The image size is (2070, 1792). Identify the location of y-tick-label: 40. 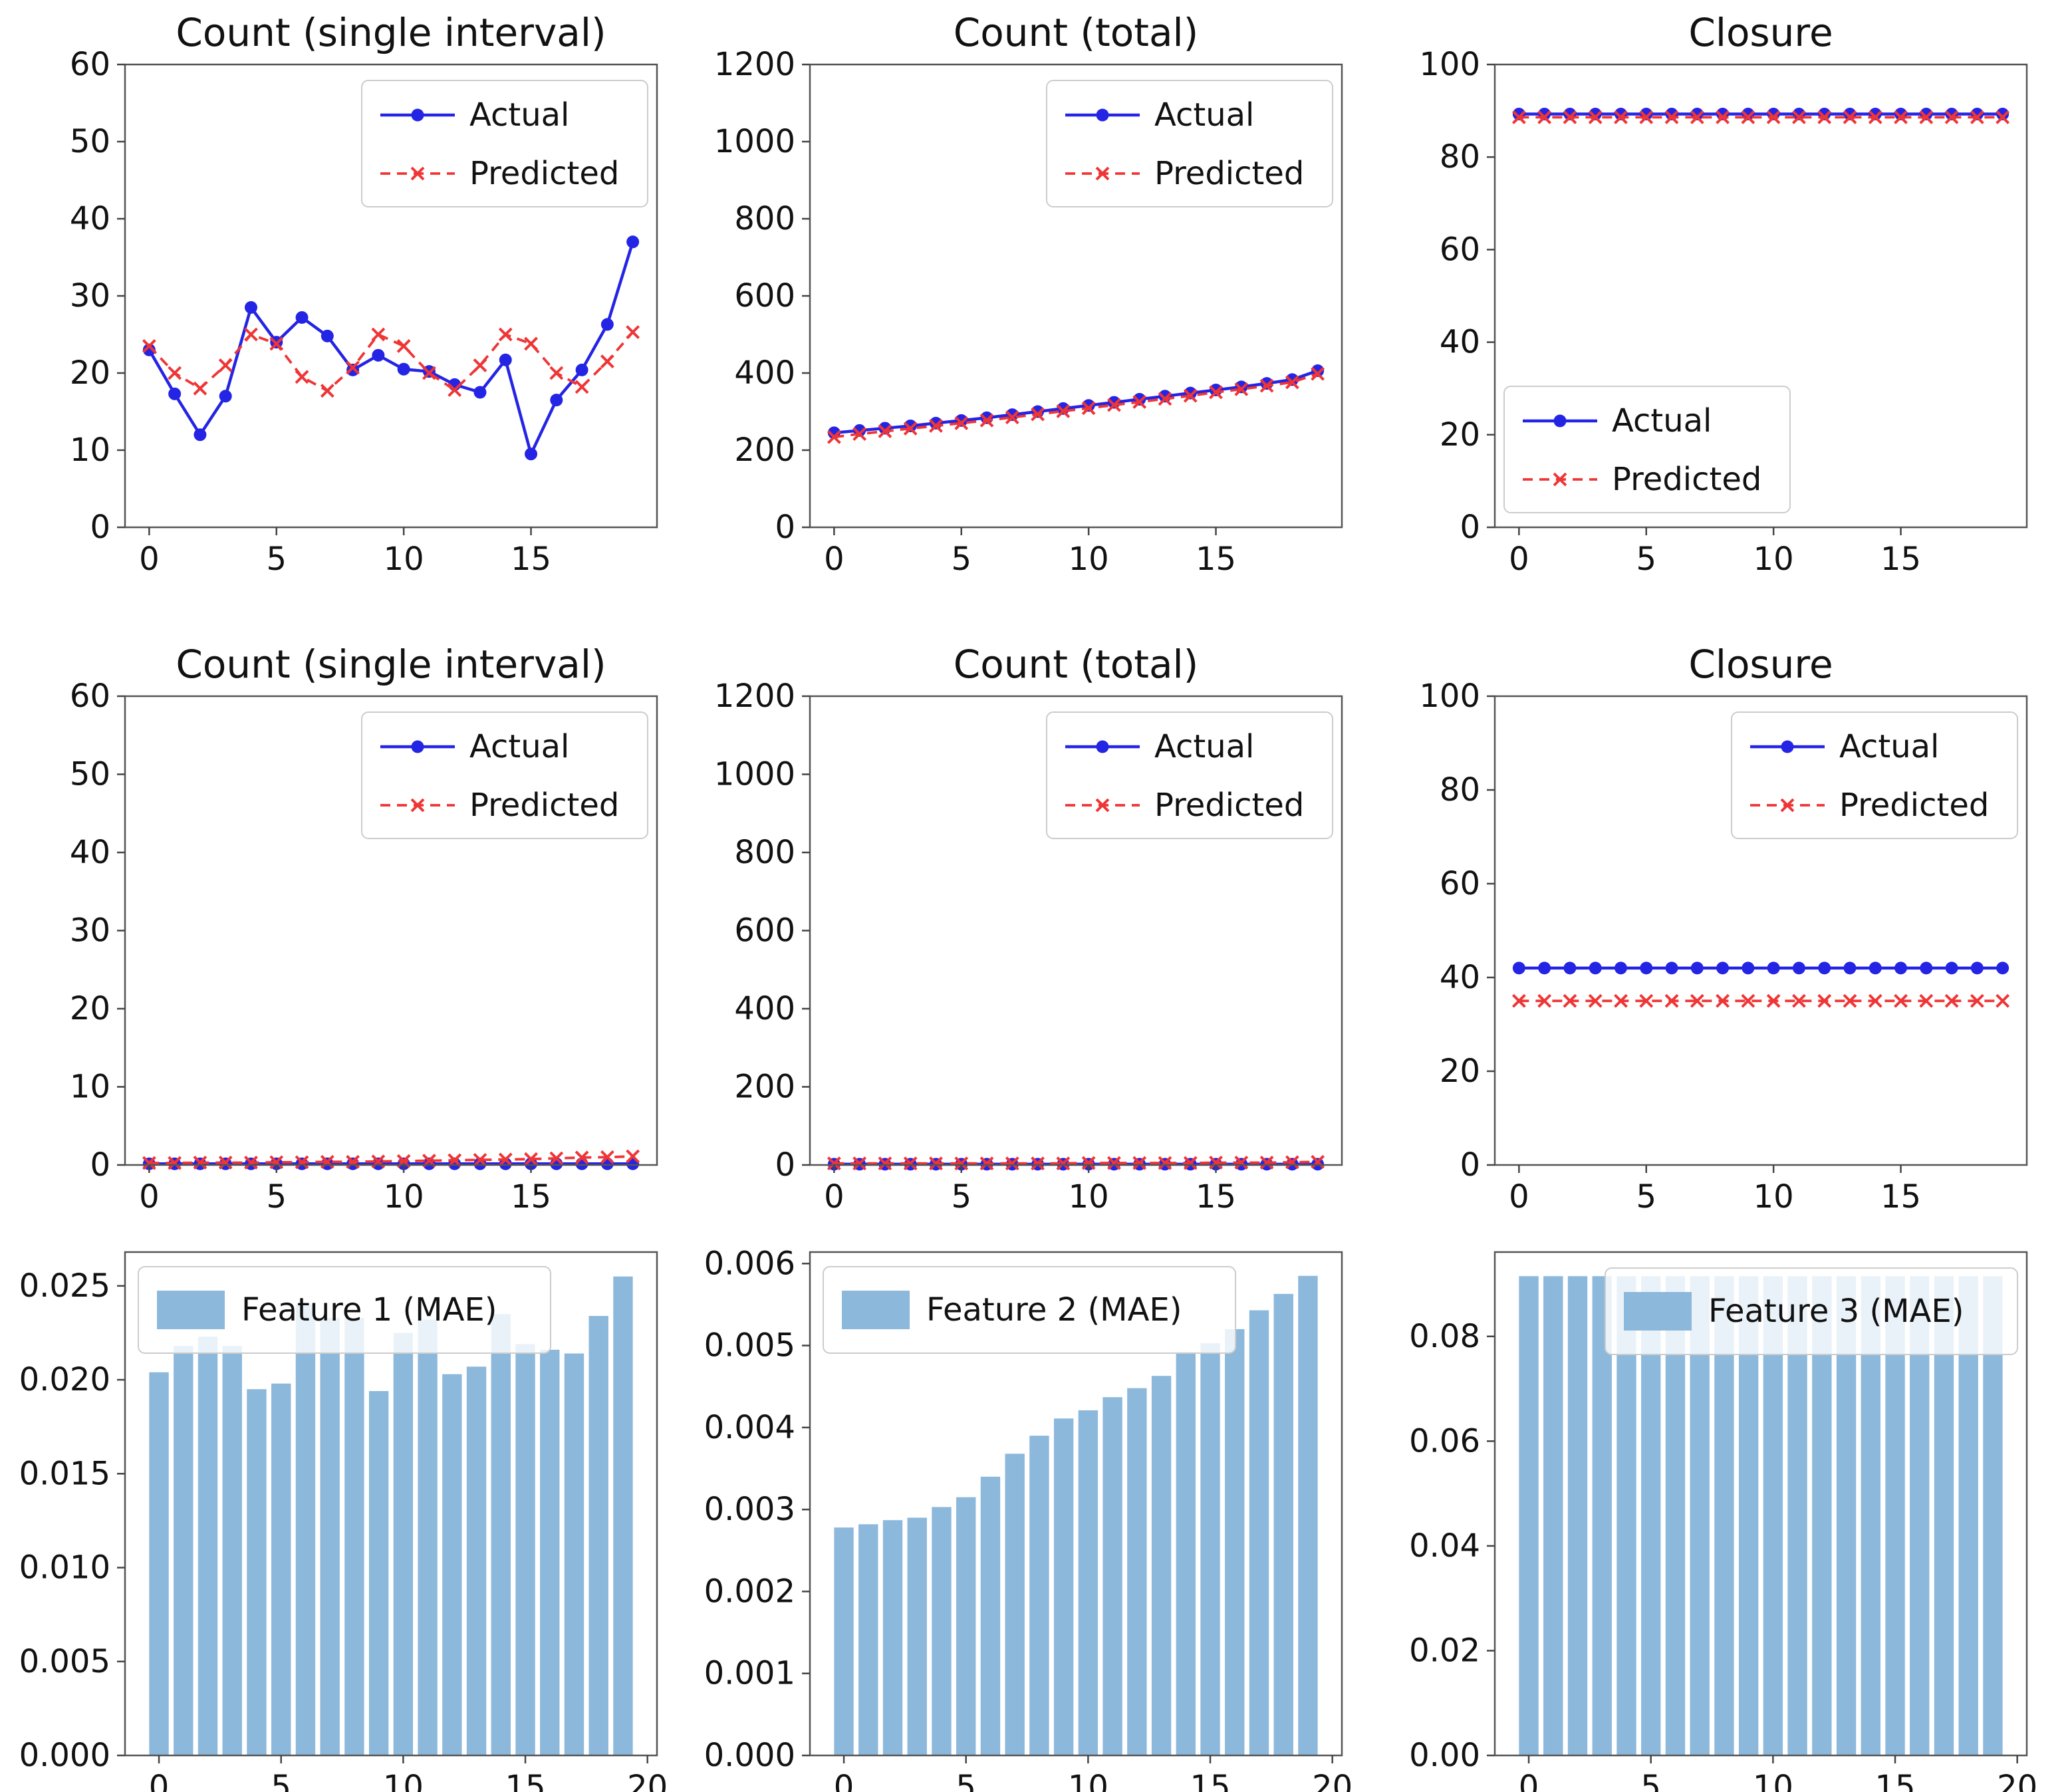
(1460, 977).